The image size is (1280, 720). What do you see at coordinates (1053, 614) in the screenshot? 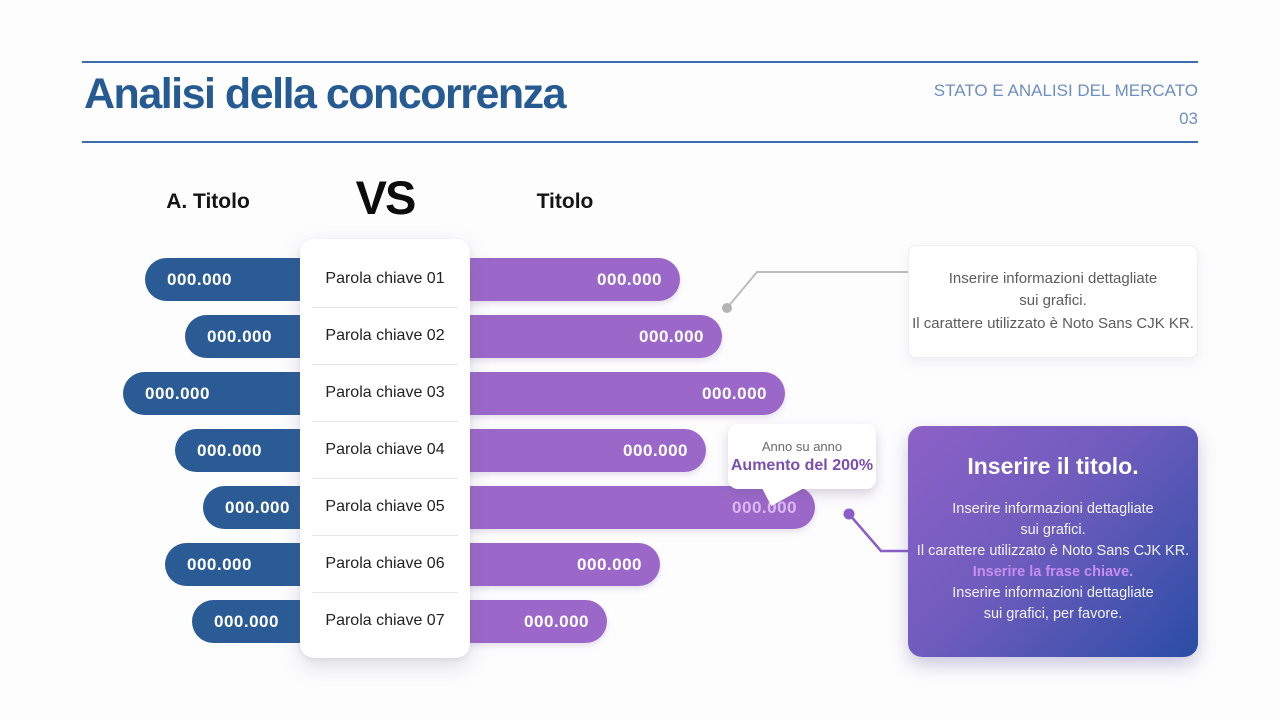
I see `info-line-5: sui grafici, per favore.` at bounding box center [1053, 614].